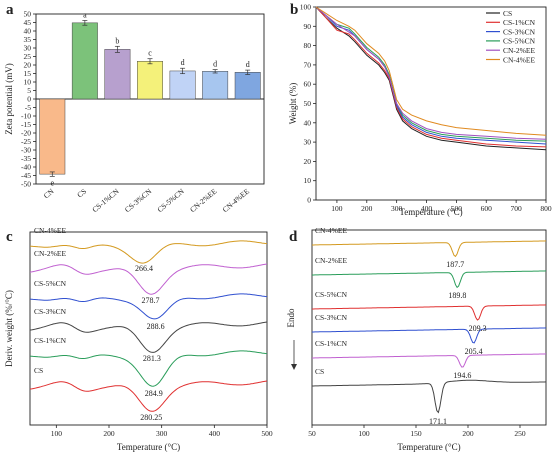  What do you see at coordinates (144, 268) in the screenshot?
I see `peak-label: 266.4` at bounding box center [144, 268].